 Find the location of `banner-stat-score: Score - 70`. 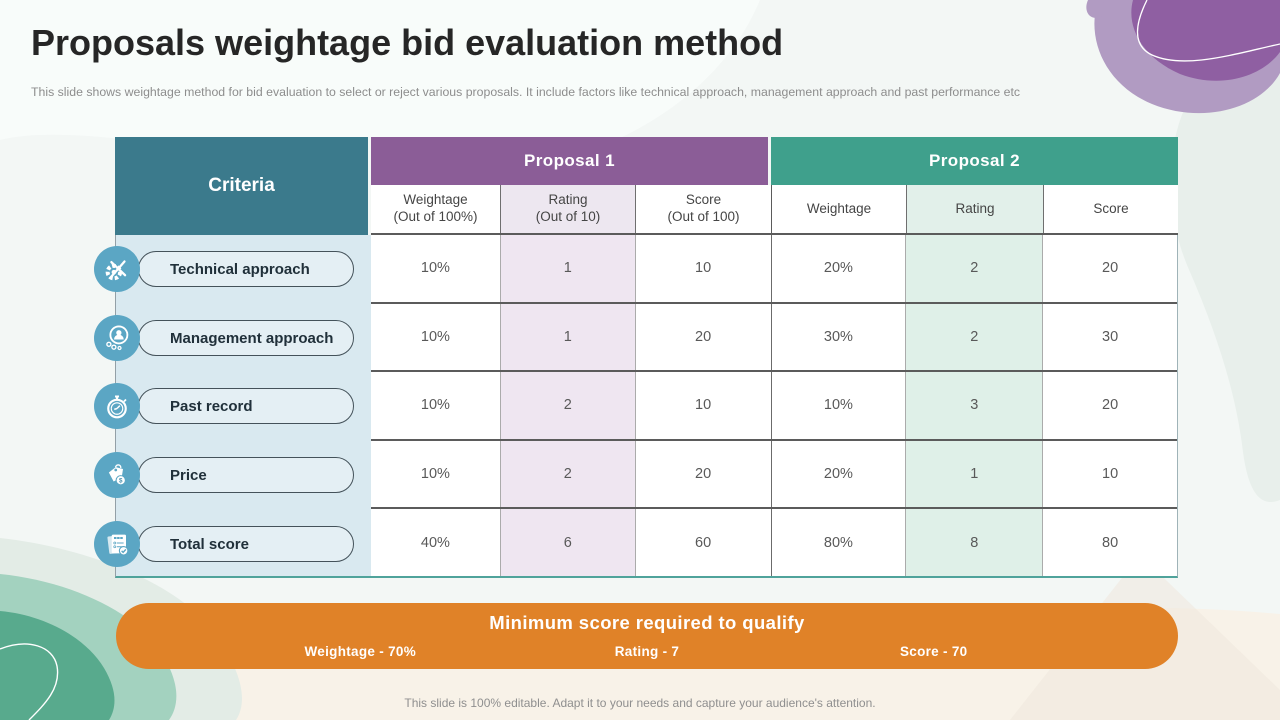

banner-stat-score: Score - 70 is located at coordinates (933, 651).